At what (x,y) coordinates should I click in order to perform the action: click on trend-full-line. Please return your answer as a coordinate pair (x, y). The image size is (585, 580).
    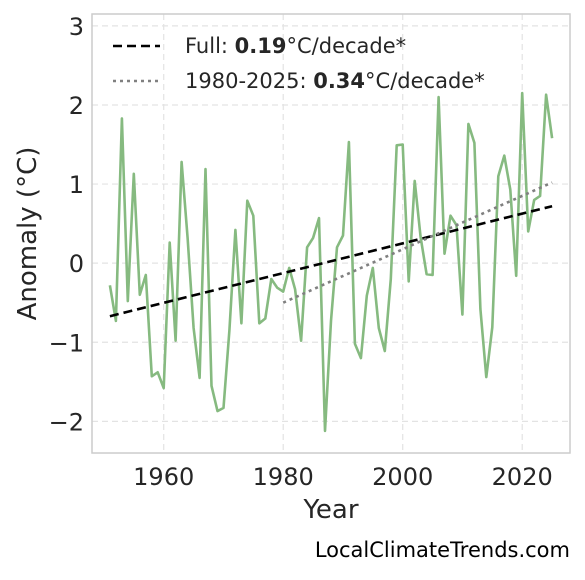
    Looking at the image, I should click on (331, 261).